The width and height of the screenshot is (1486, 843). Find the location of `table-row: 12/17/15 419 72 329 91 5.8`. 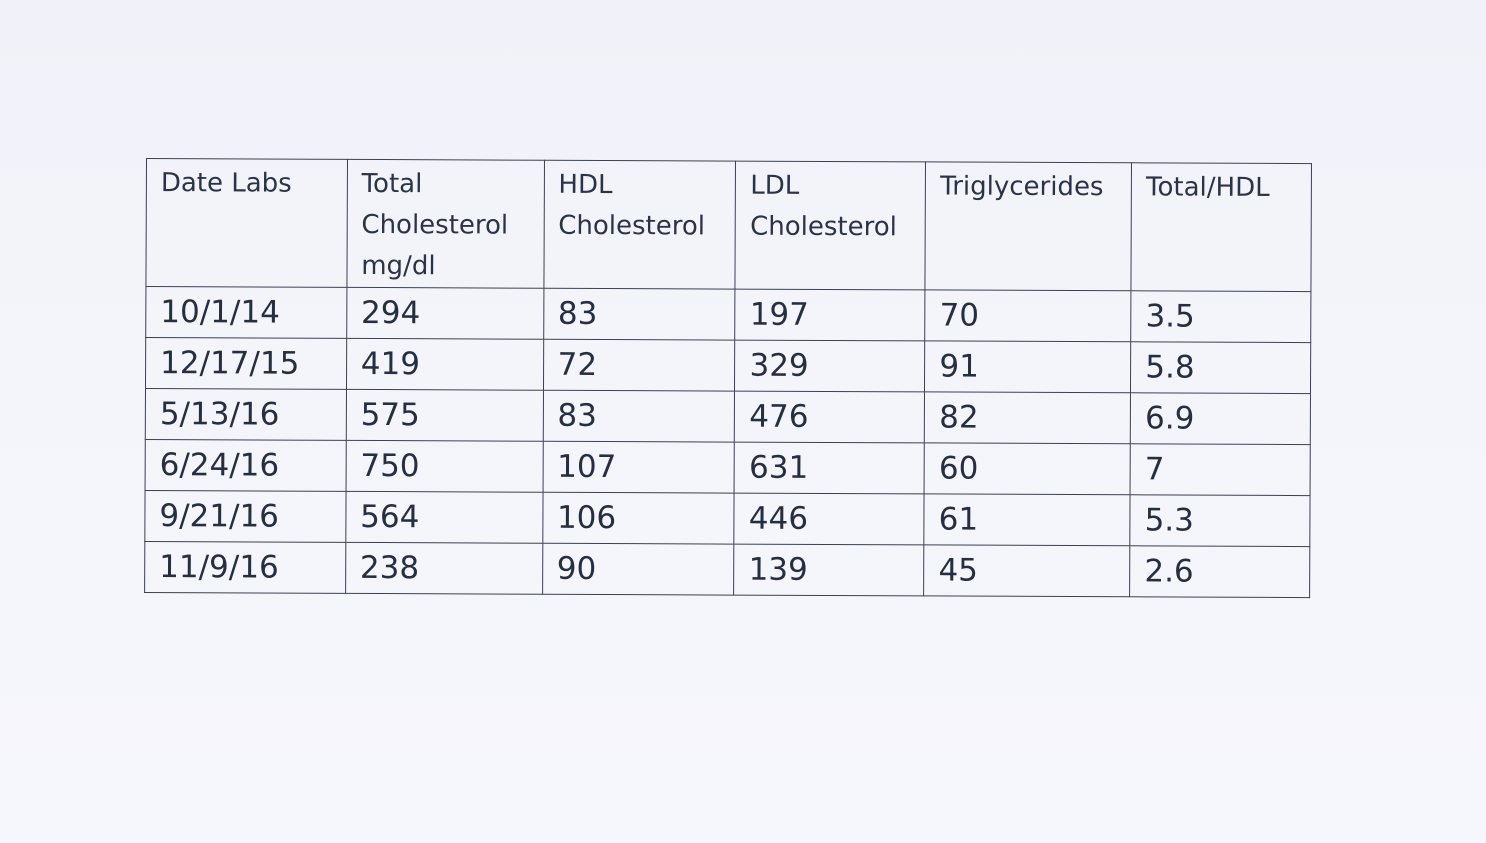

table-row: 12/17/15 419 72 329 91 5.8 is located at coordinates (728, 365).